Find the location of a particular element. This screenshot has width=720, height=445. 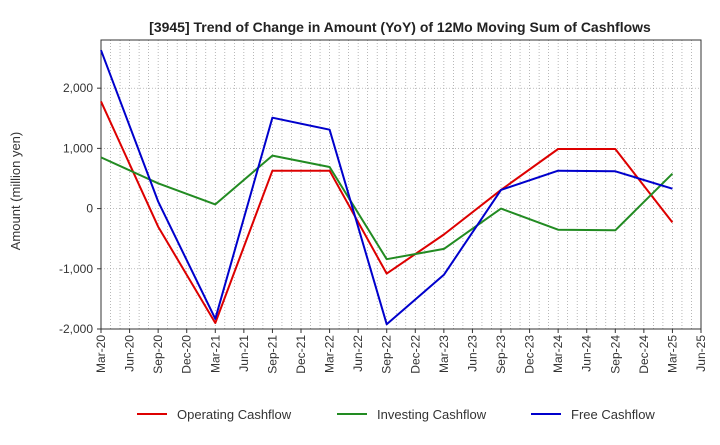

x-tick-label: Mar-23 is located at coordinates (444, 354).